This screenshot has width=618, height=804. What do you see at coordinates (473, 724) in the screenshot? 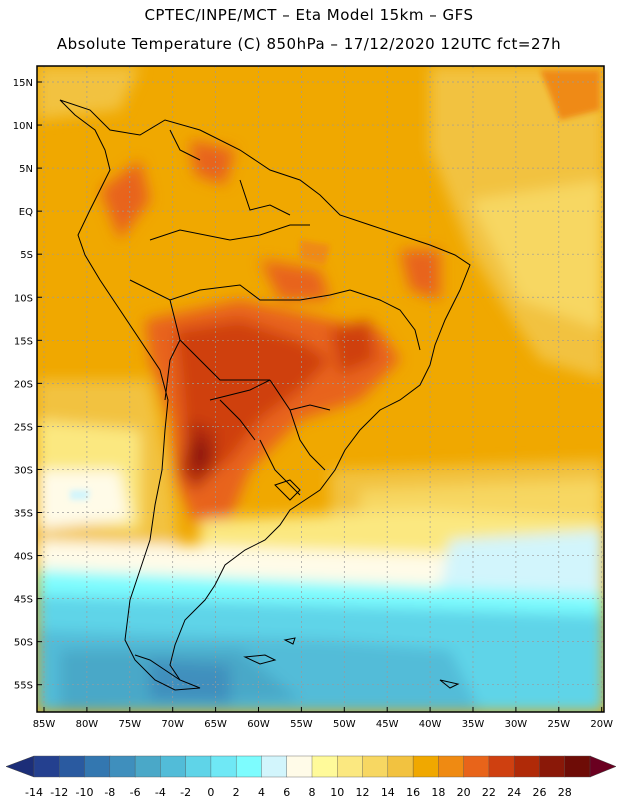
I see `lon-label: 35W` at bounding box center [473, 724].